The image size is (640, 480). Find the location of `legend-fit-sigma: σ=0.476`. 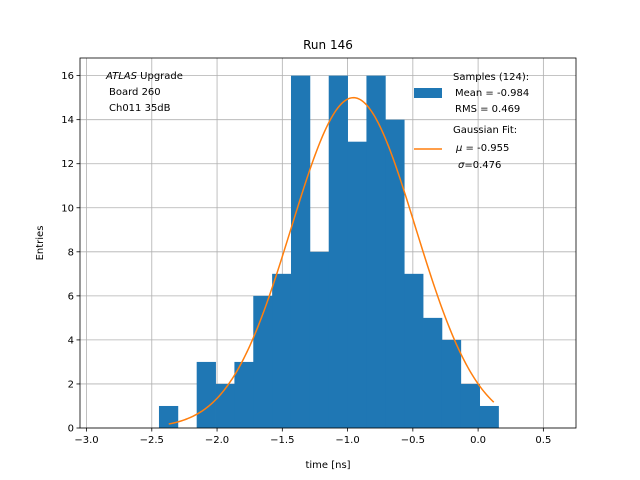

legend-fit-sigma: σ=0.476 is located at coordinates (479, 165).